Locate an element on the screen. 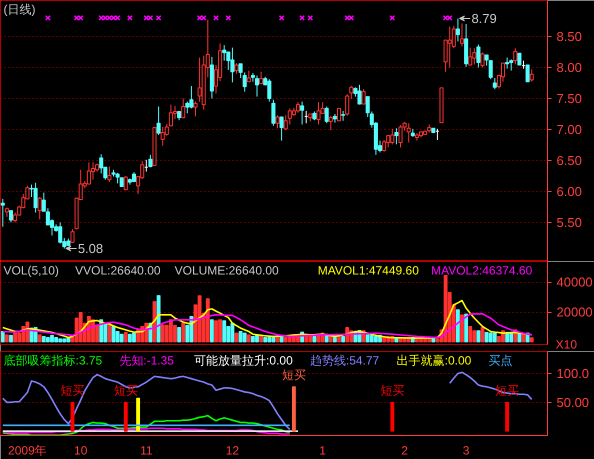 This screenshot has width=594, height=459. text: 底部吸筹指标:3.75 is located at coordinates (53, 361).